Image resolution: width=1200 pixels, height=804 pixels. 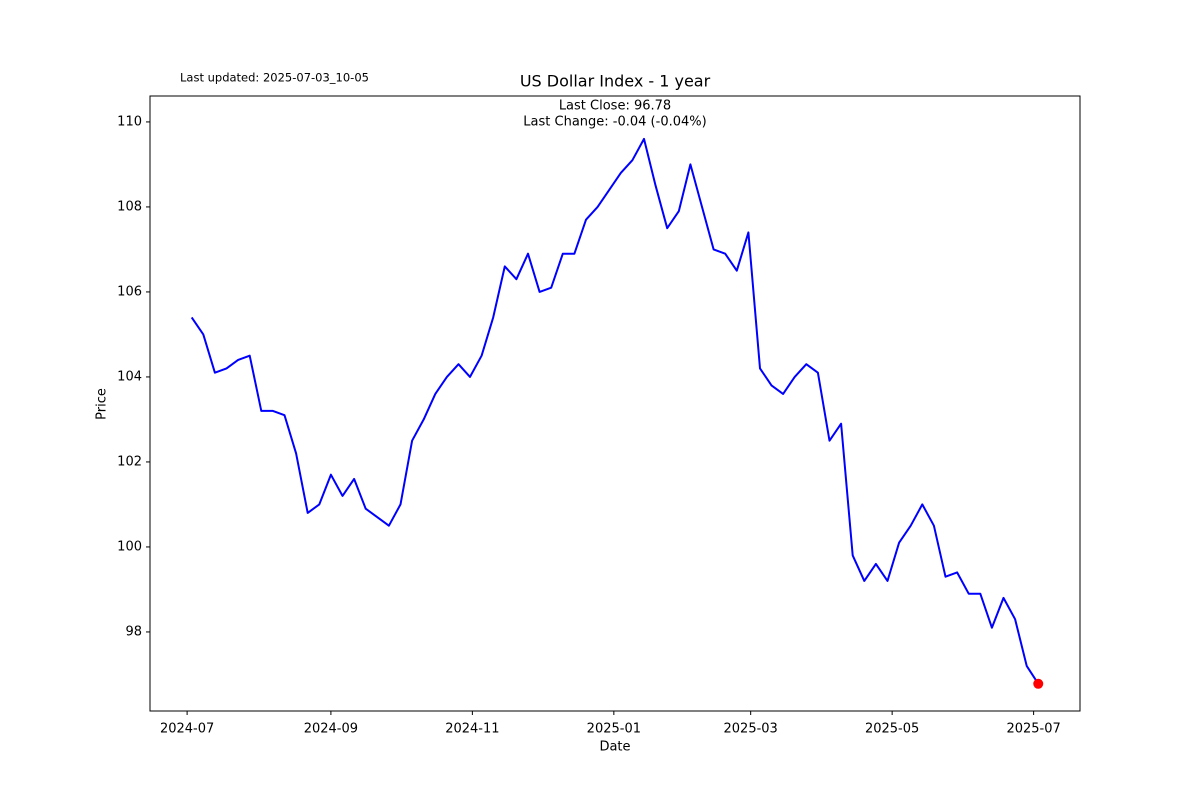 I want to click on y-axis-label: Price, so click(x=102, y=404).